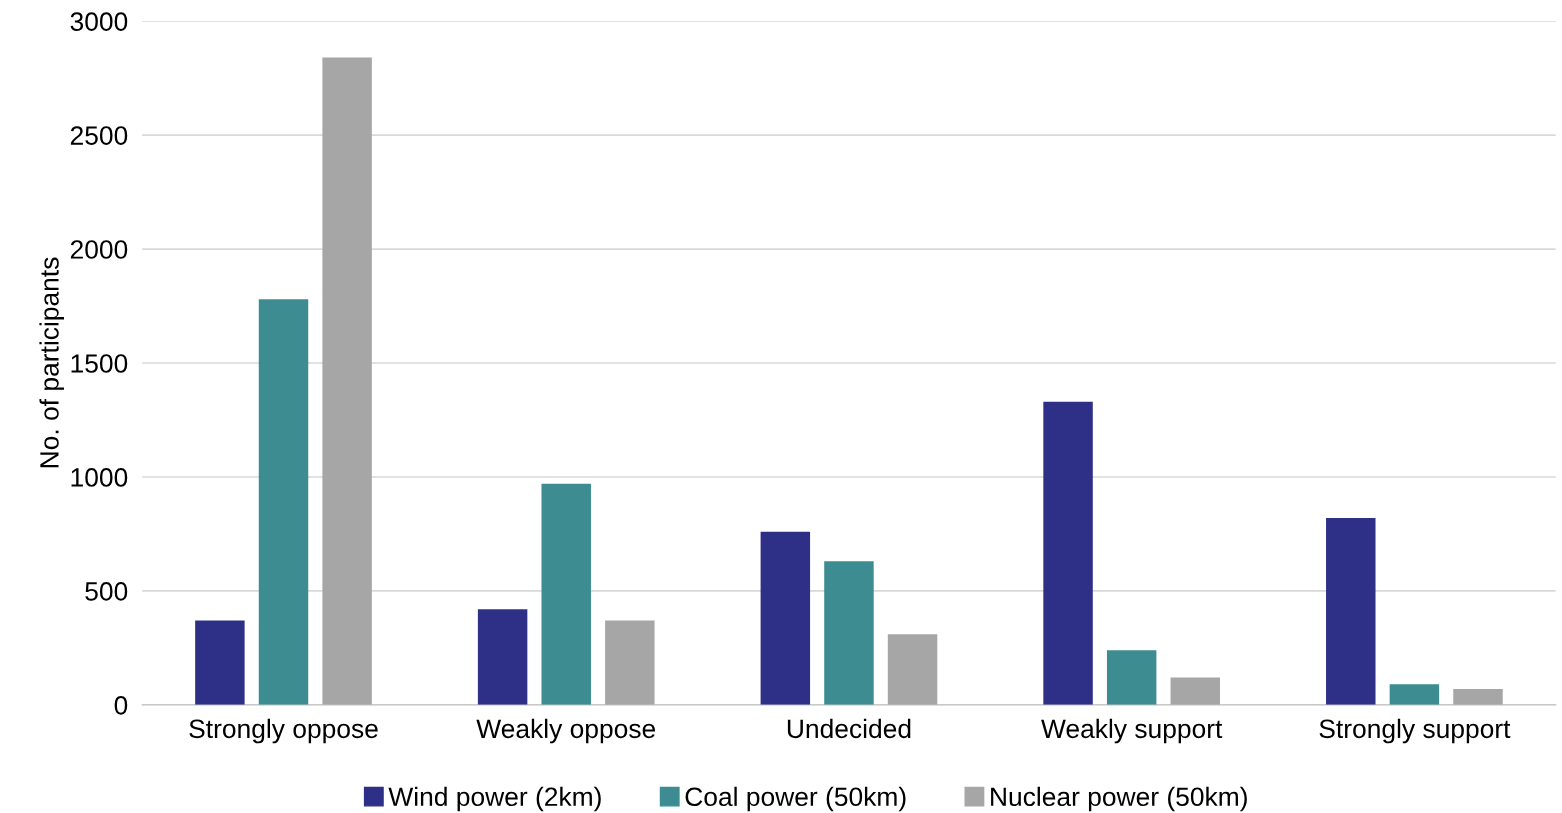 The width and height of the screenshot is (1562, 813). What do you see at coordinates (99, 477) in the screenshot?
I see `y-tick-label: 1000` at bounding box center [99, 477].